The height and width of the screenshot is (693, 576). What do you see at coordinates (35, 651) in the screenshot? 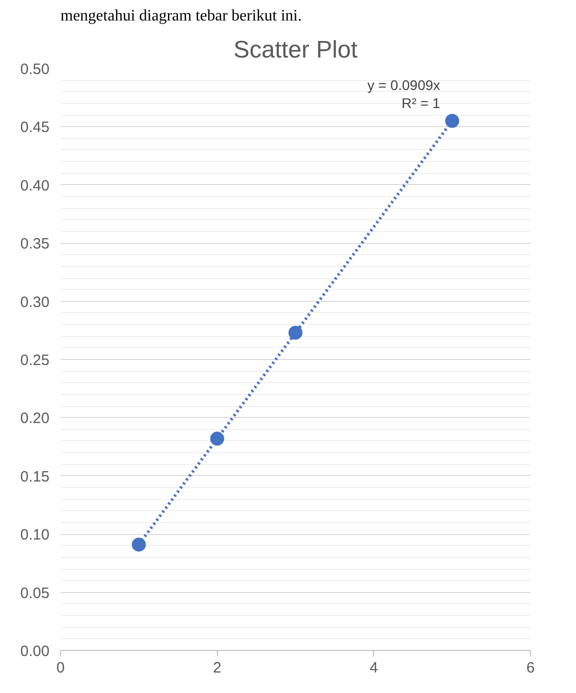
I see `y-tick-label: 0.00` at bounding box center [35, 651].